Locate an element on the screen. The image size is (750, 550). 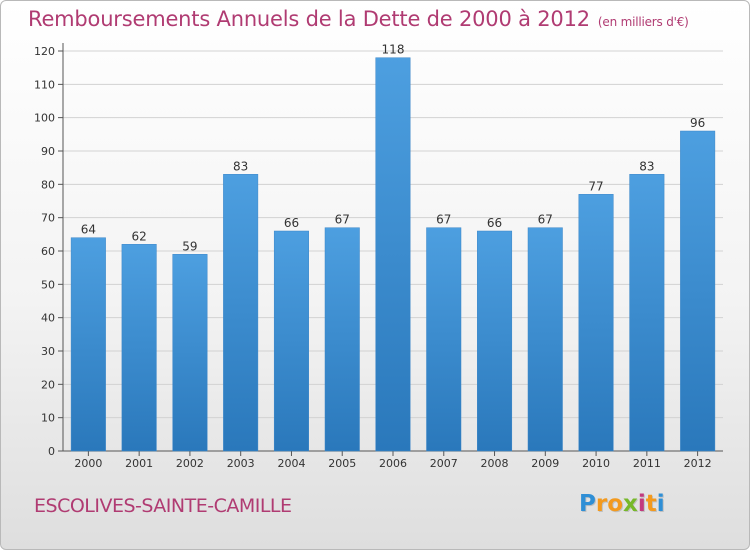
y-tick-label: 110 is located at coordinates (44, 84).